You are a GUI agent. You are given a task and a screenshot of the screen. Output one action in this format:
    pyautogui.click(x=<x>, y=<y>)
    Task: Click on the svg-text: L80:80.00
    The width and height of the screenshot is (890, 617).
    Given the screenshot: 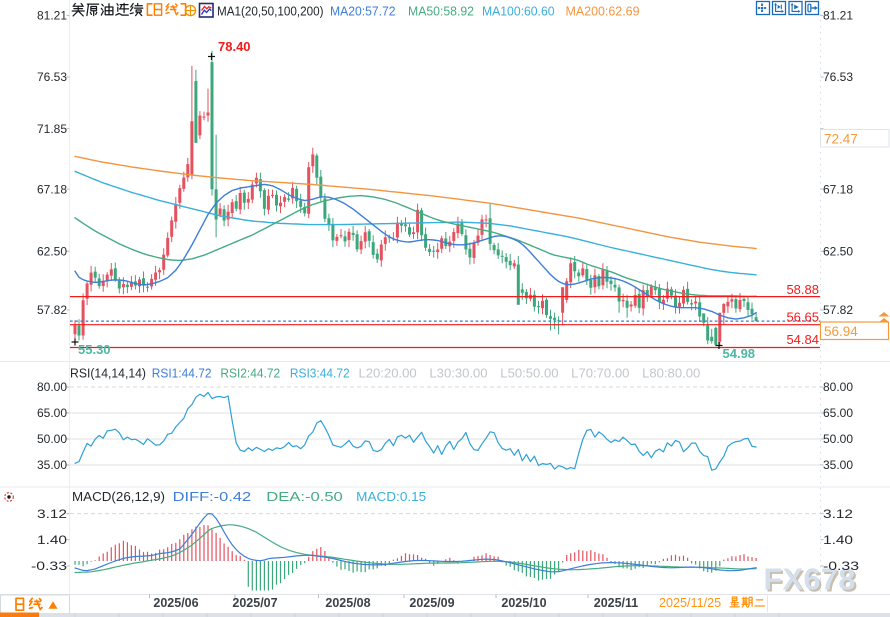 What is the action you would take?
    pyautogui.click(x=671, y=374)
    